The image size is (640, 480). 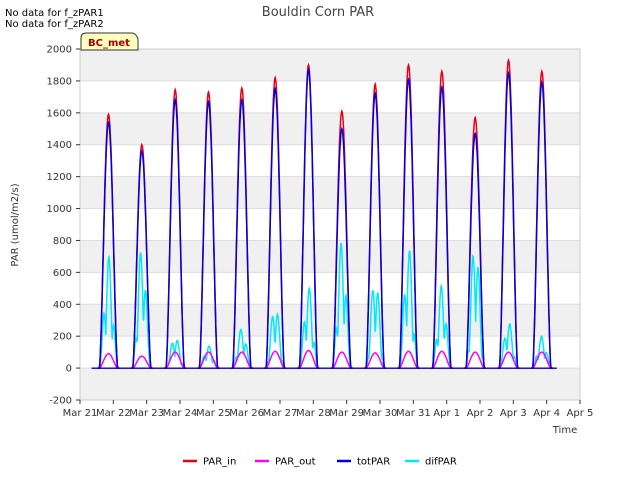 I want to click on no-data-note-1: No data for f_zPAR1, so click(x=54, y=13).